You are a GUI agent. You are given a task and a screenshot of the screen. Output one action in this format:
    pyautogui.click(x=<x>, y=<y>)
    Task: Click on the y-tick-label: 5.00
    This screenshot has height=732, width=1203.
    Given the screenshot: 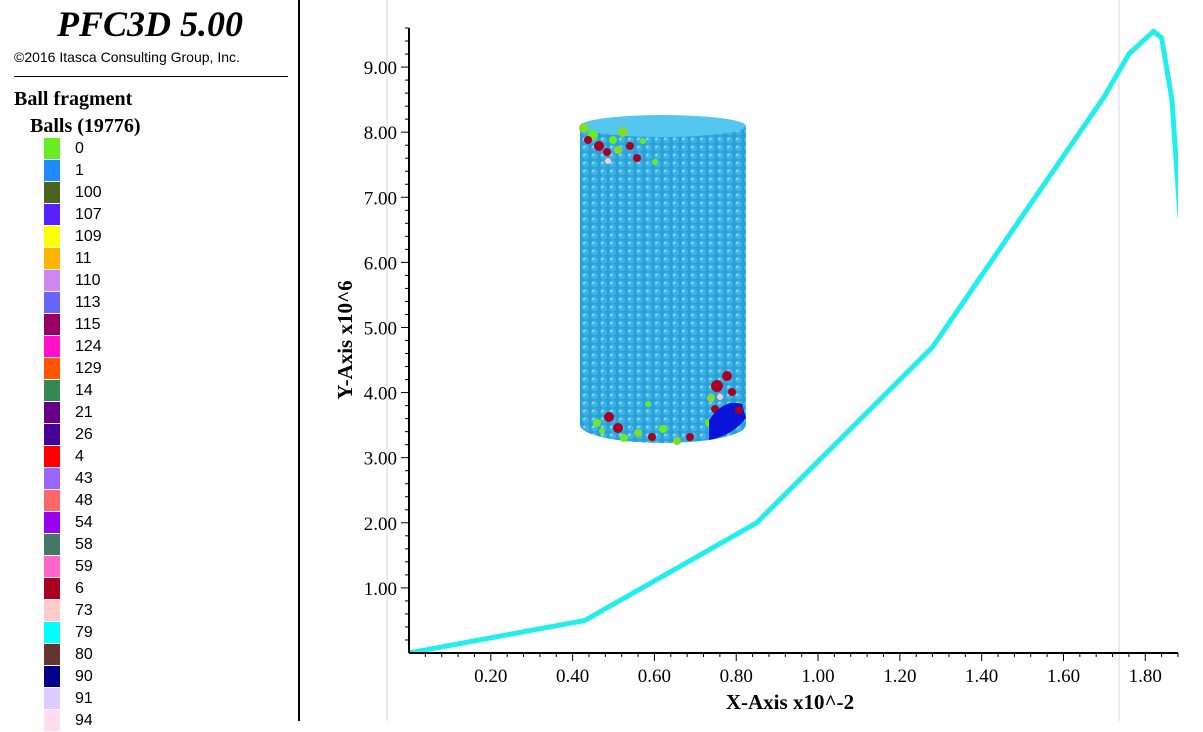 What is the action you would take?
    pyautogui.click(x=380, y=328)
    